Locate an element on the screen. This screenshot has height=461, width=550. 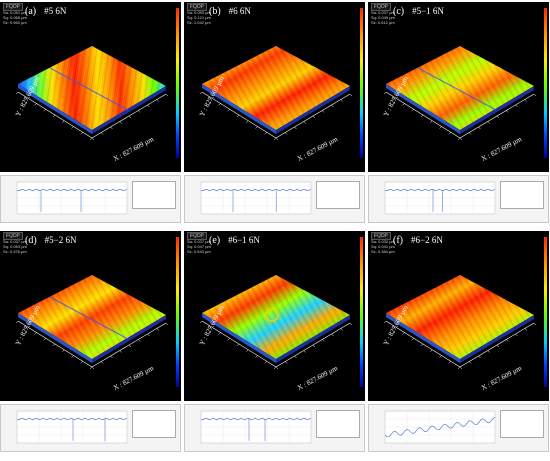
roughness-stat: Sz: 1.042 µm is located at coordinates (199, 22).